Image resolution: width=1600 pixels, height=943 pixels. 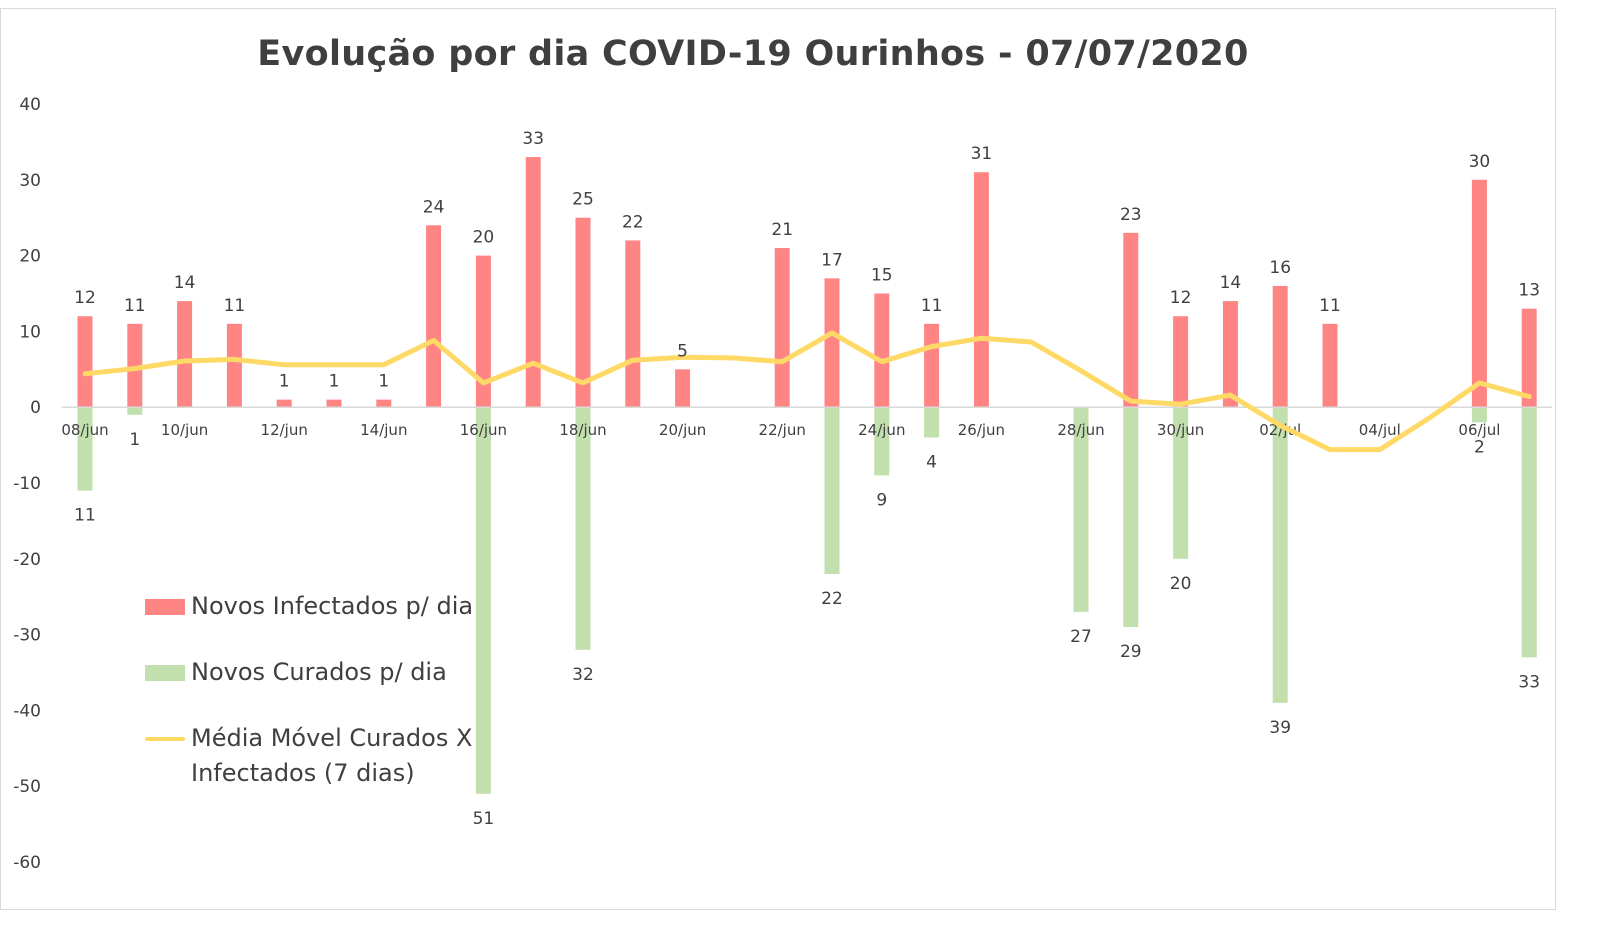 I want to click on x-tick-label: 28/jun, so click(x=1080, y=430).